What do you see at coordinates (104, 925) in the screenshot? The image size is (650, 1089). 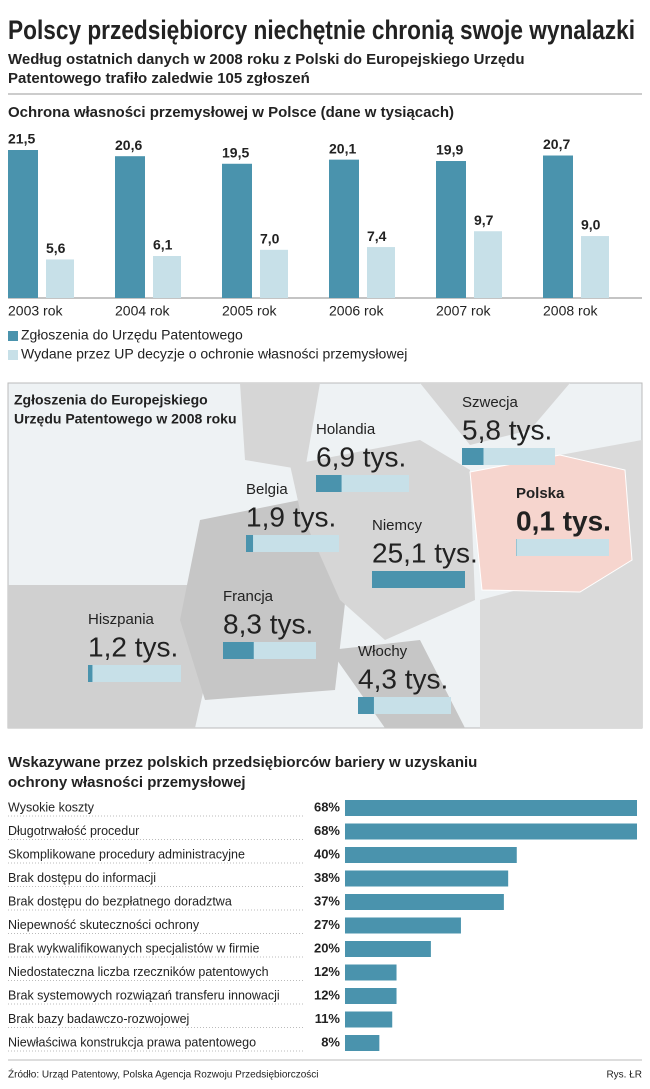 I see `category-label: Niepewność skuteczności ochrony` at bounding box center [104, 925].